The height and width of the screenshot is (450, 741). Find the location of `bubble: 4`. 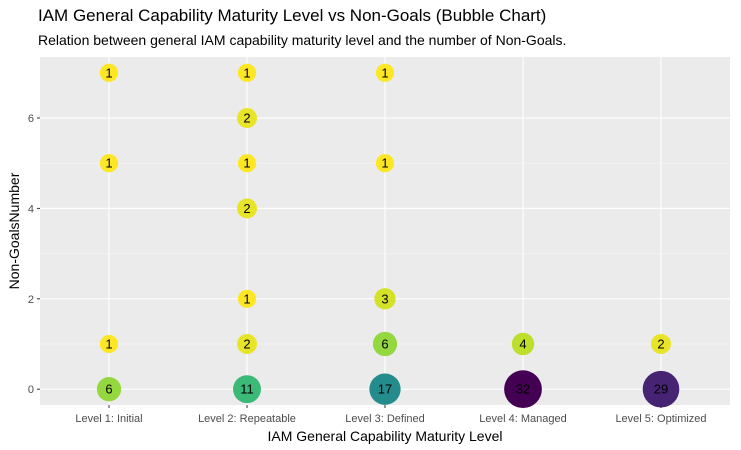

bubble: 4 is located at coordinates (523, 344).